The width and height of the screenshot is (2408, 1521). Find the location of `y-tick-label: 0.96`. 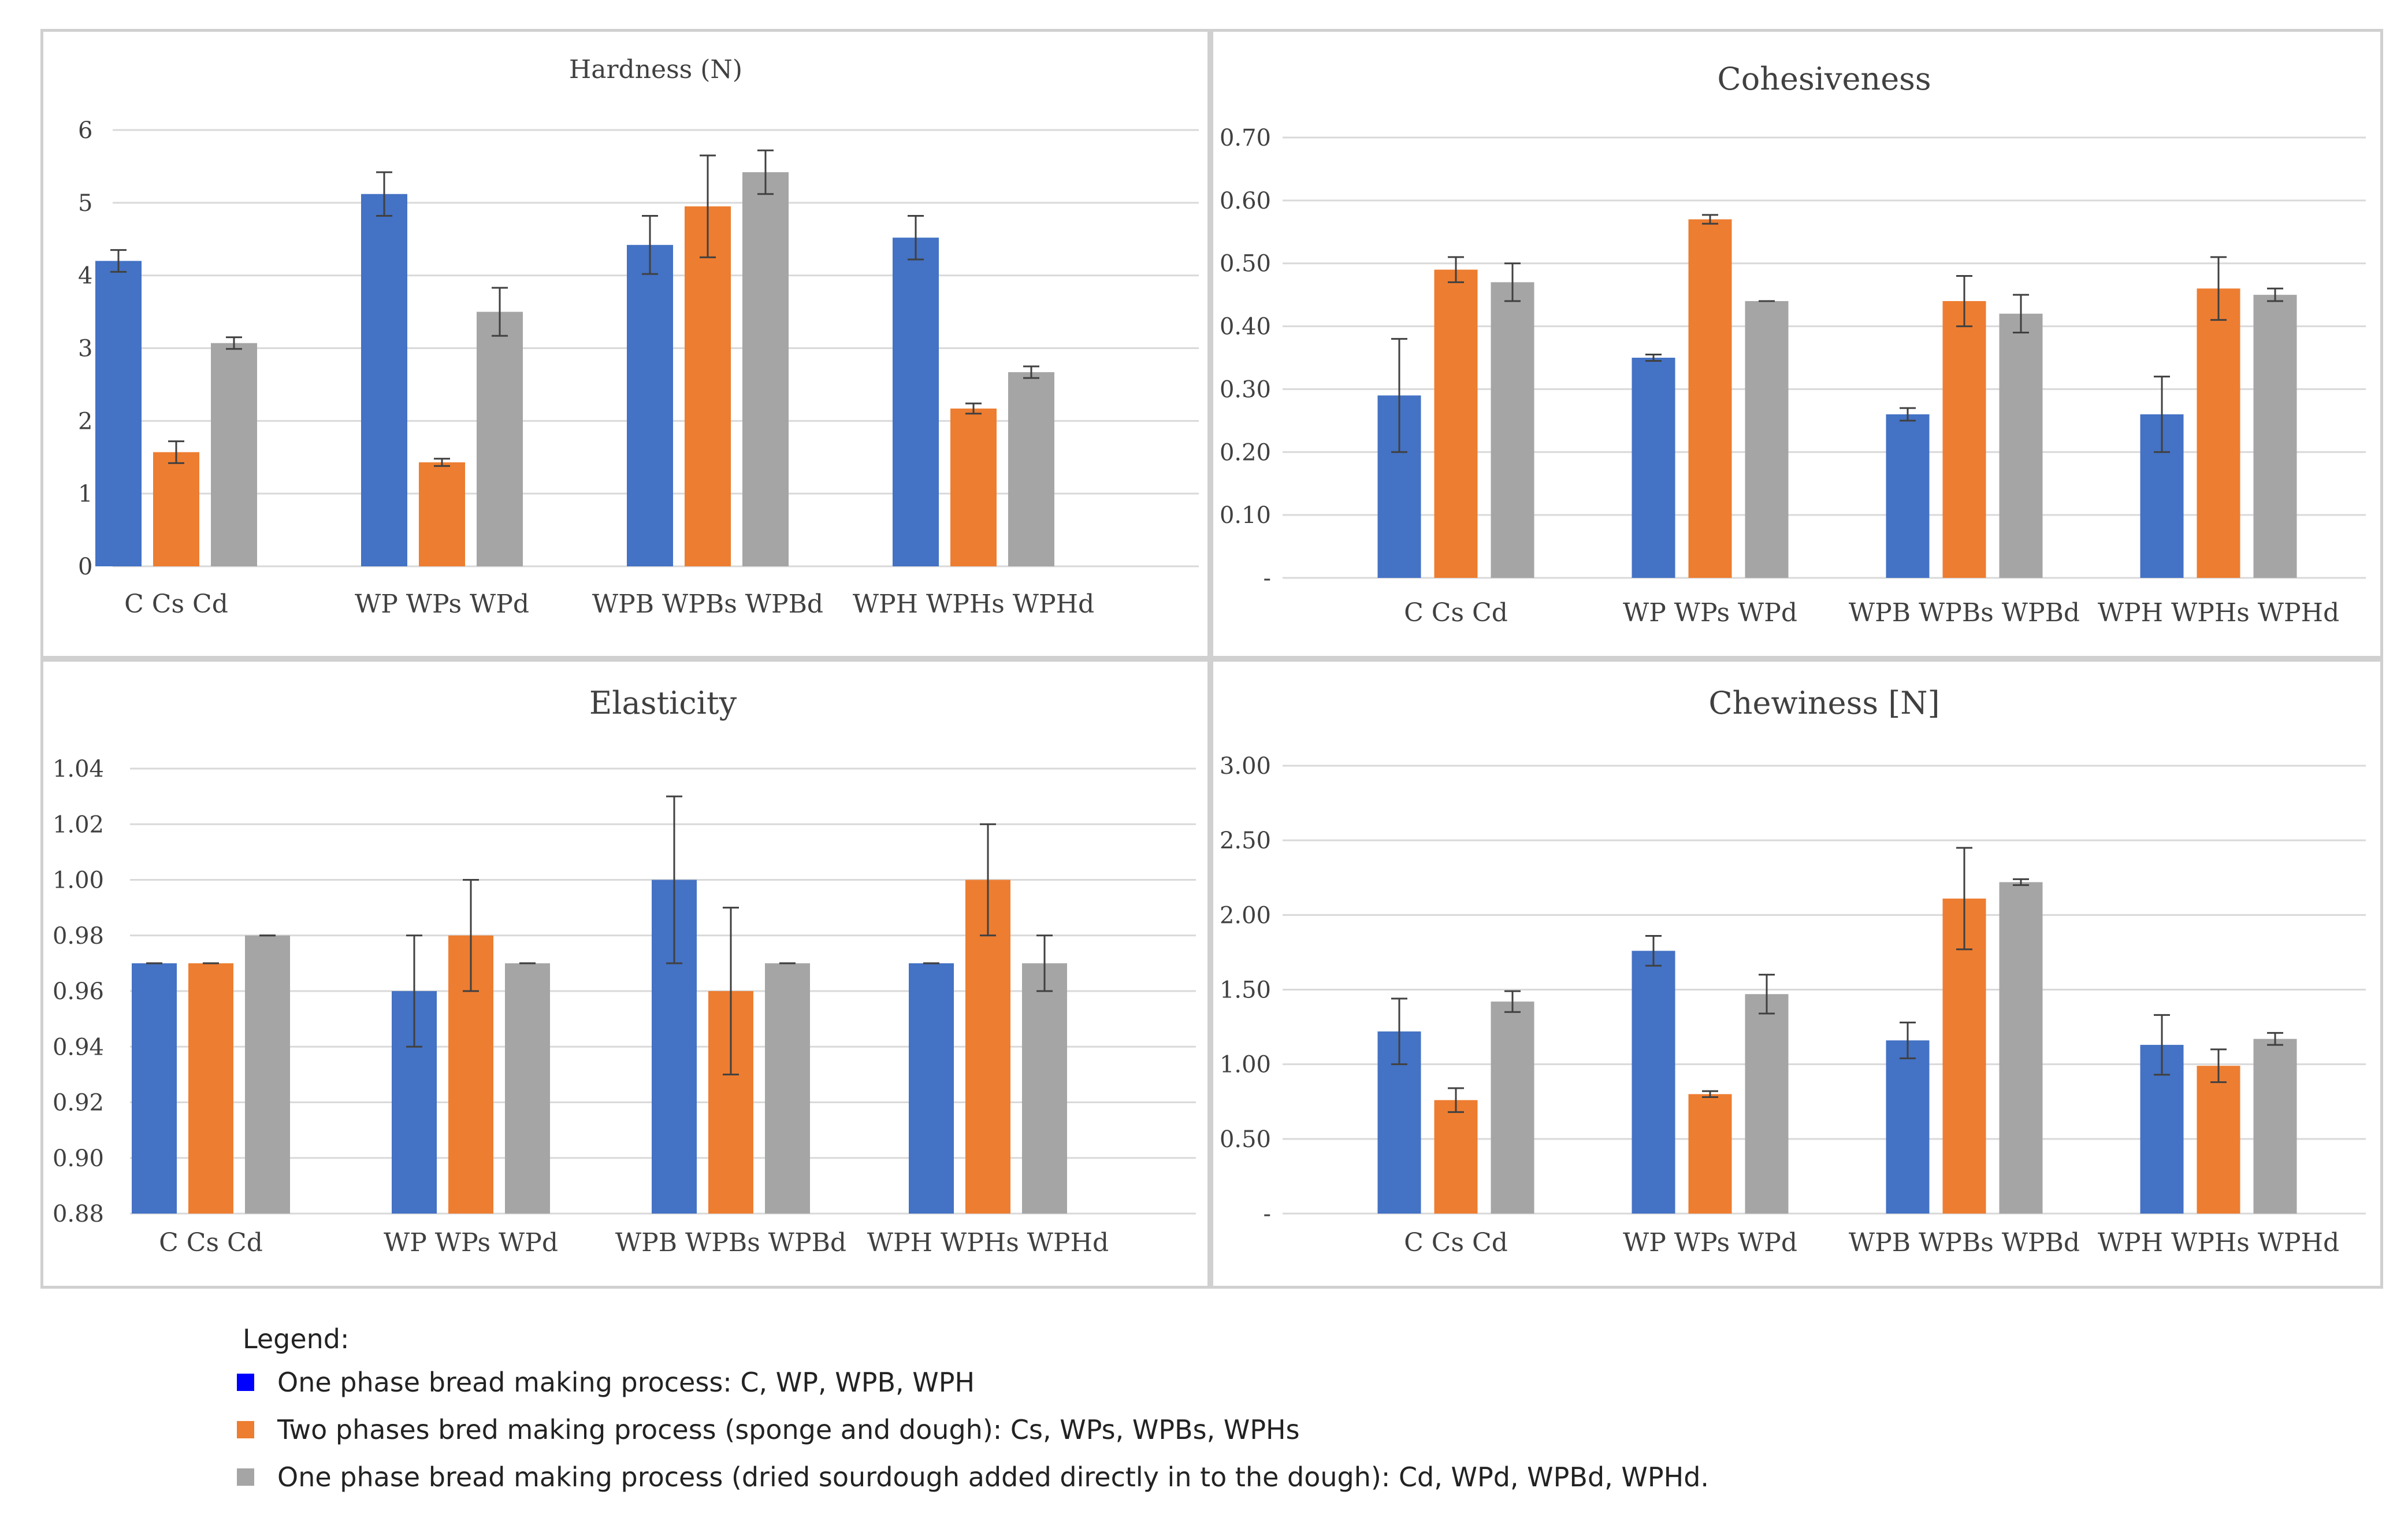

y-tick-label: 0.96 is located at coordinates (78, 992).